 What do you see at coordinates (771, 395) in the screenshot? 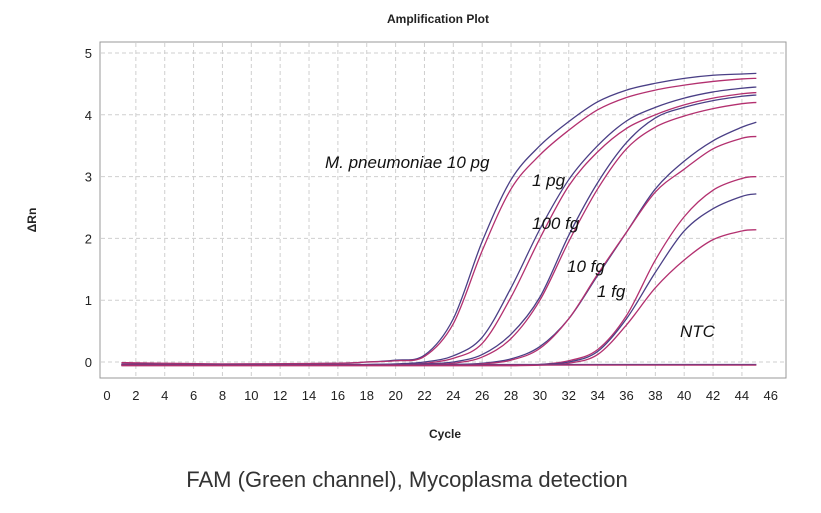
I see `x-tick-label: 46` at bounding box center [771, 395].